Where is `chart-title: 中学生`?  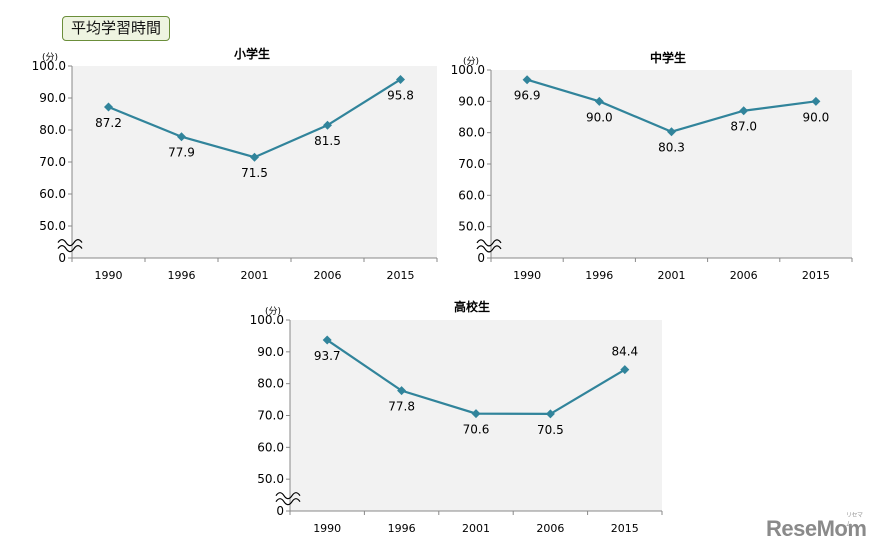
chart-title: 中学生 is located at coordinates (668, 57).